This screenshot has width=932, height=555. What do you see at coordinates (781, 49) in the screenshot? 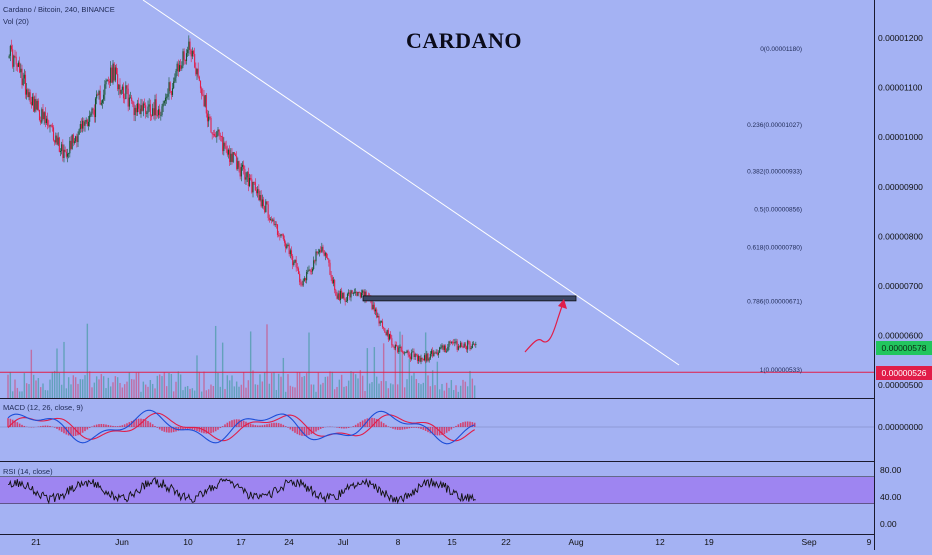
I see `fib-level-label: 0(0.00001180)` at bounding box center [781, 49].